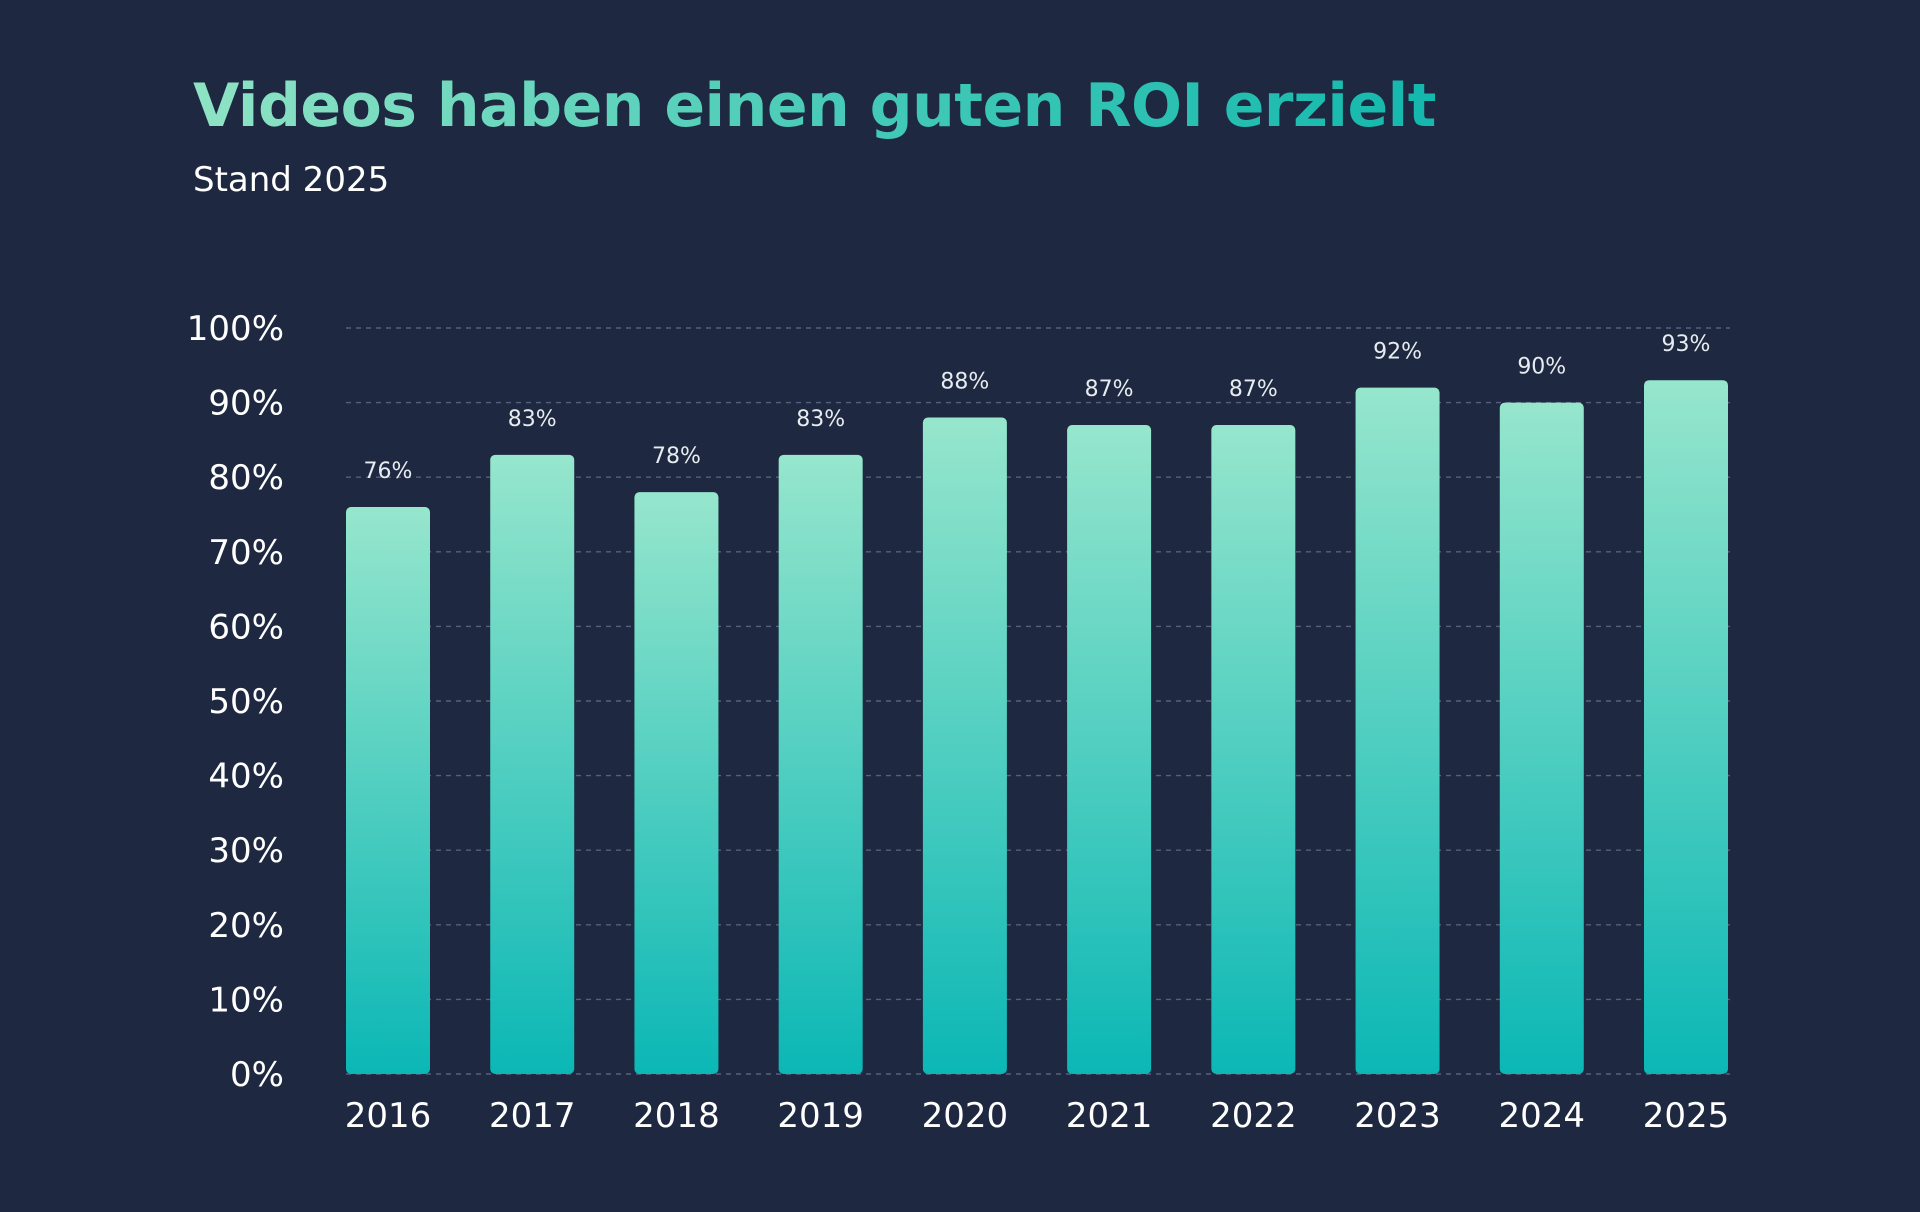 Image resolution: width=1920 pixels, height=1212 pixels. I want to click on y-tick-label: 10%, so click(246, 1000).